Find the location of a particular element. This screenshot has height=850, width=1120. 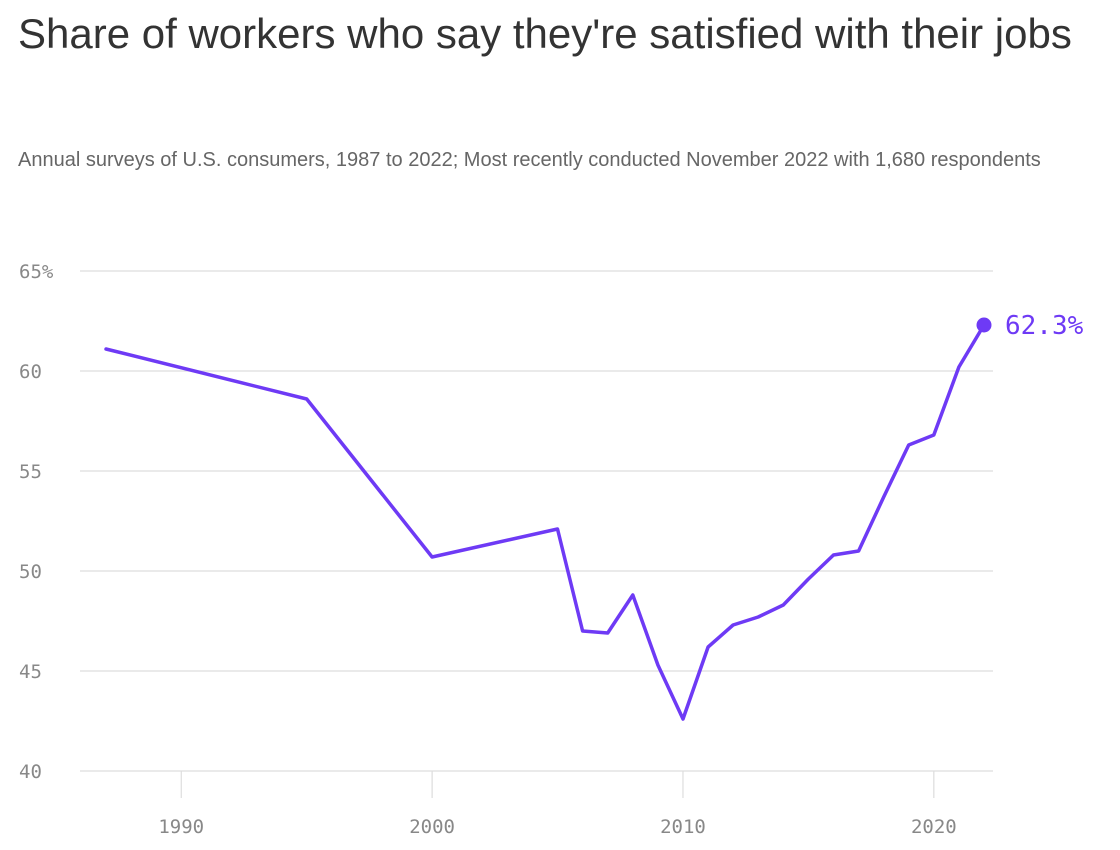

x-tick-label: 2010 is located at coordinates (683, 827).